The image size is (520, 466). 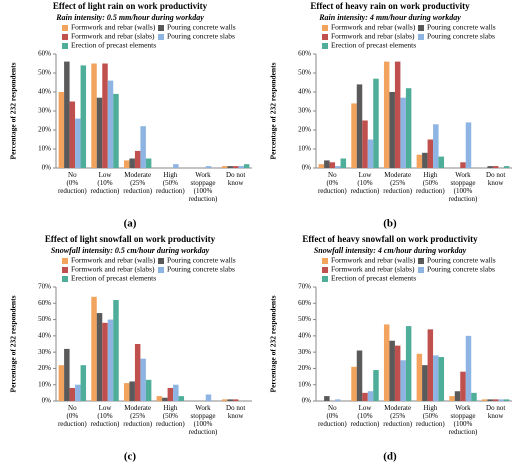 I want to click on y-tick-label: 20%, so click(x=44, y=368).